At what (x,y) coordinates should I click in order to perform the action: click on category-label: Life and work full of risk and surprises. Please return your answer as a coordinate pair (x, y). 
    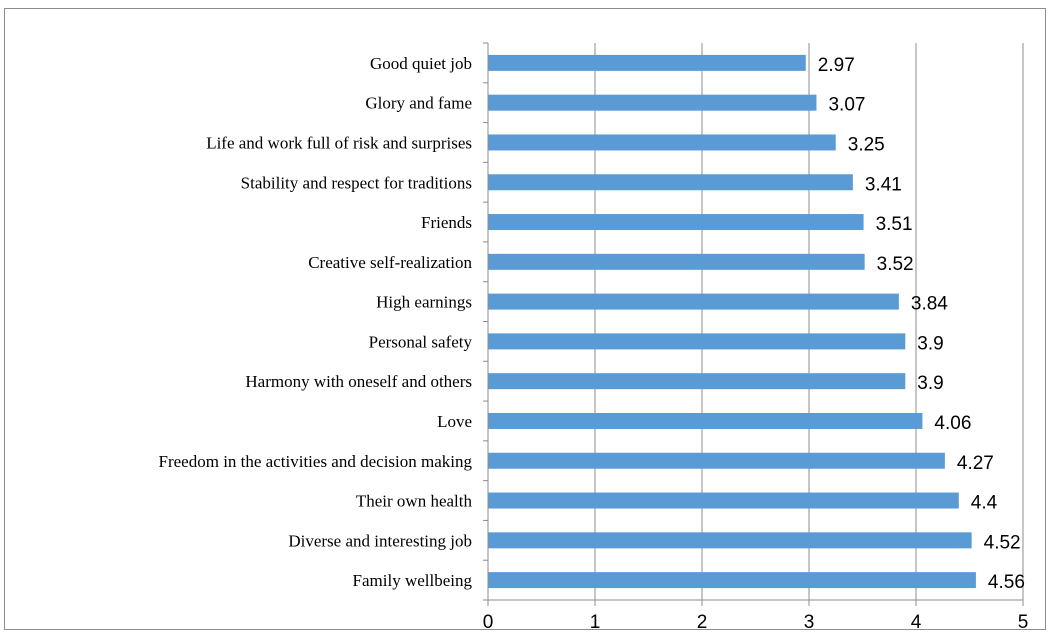
    Looking at the image, I should click on (339, 142).